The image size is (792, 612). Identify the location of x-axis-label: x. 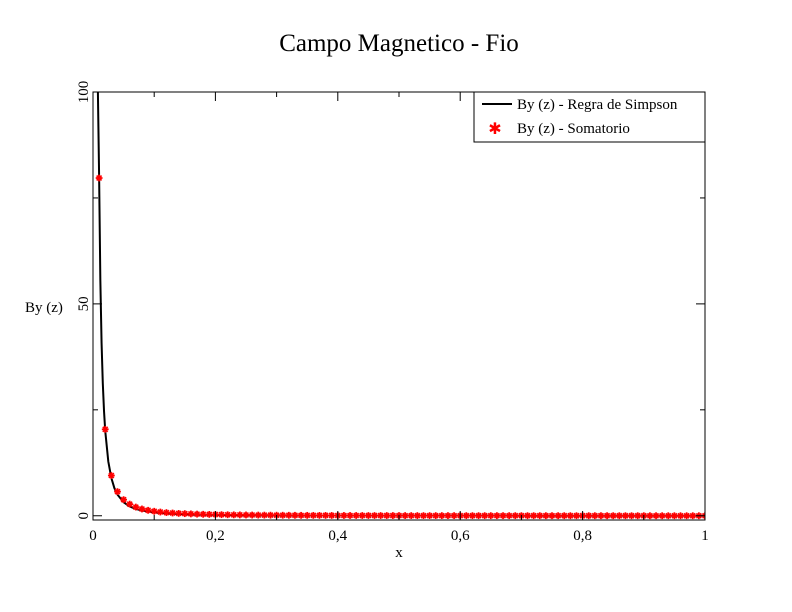
(399, 553).